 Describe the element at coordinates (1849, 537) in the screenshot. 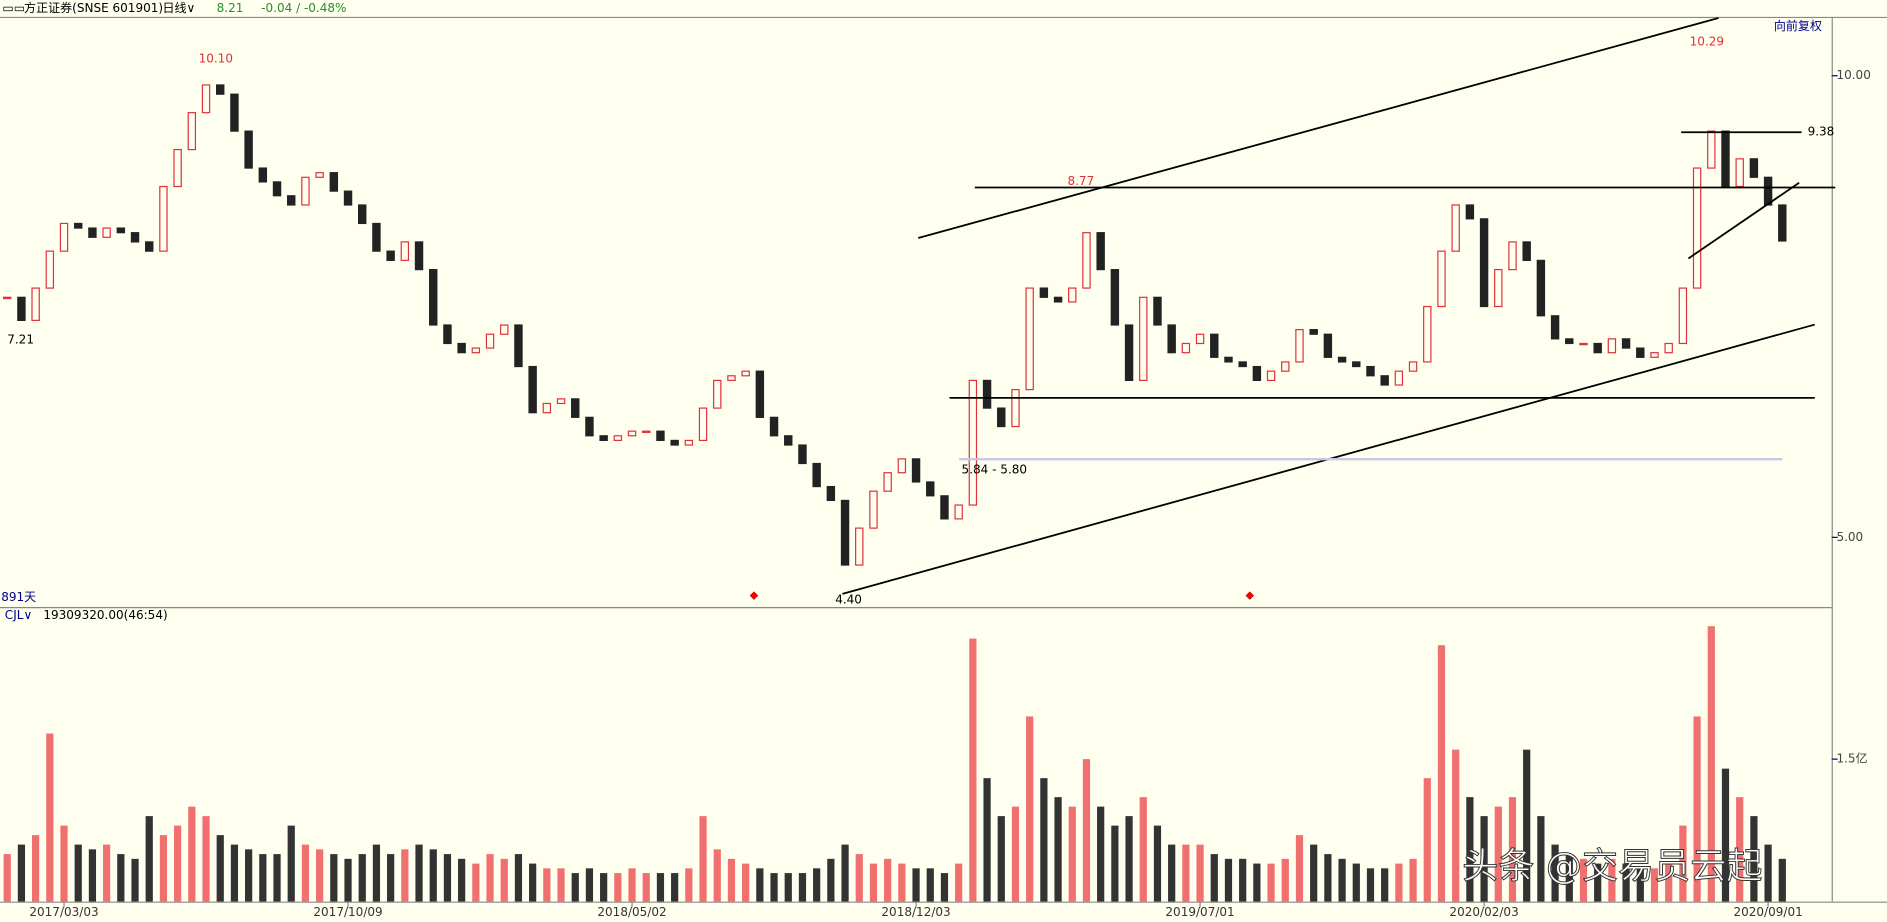

I see `y-tick-label: 5.00` at that location.